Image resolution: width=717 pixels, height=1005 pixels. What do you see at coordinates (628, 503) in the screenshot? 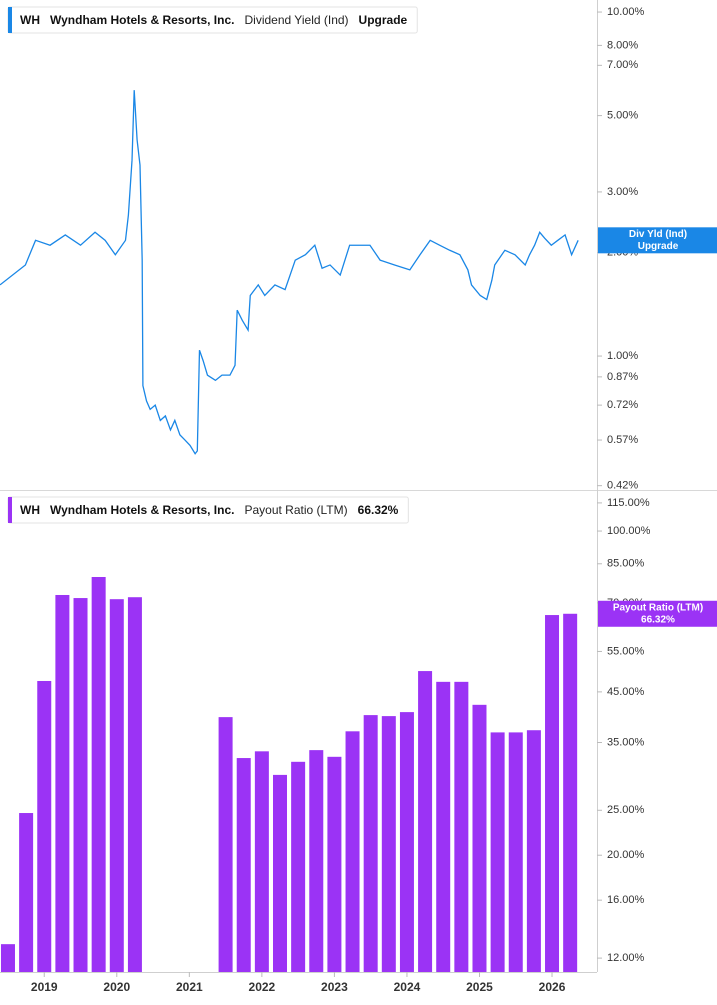
I see `y-tick-label: 115.00%` at bounding box center [628, 503].